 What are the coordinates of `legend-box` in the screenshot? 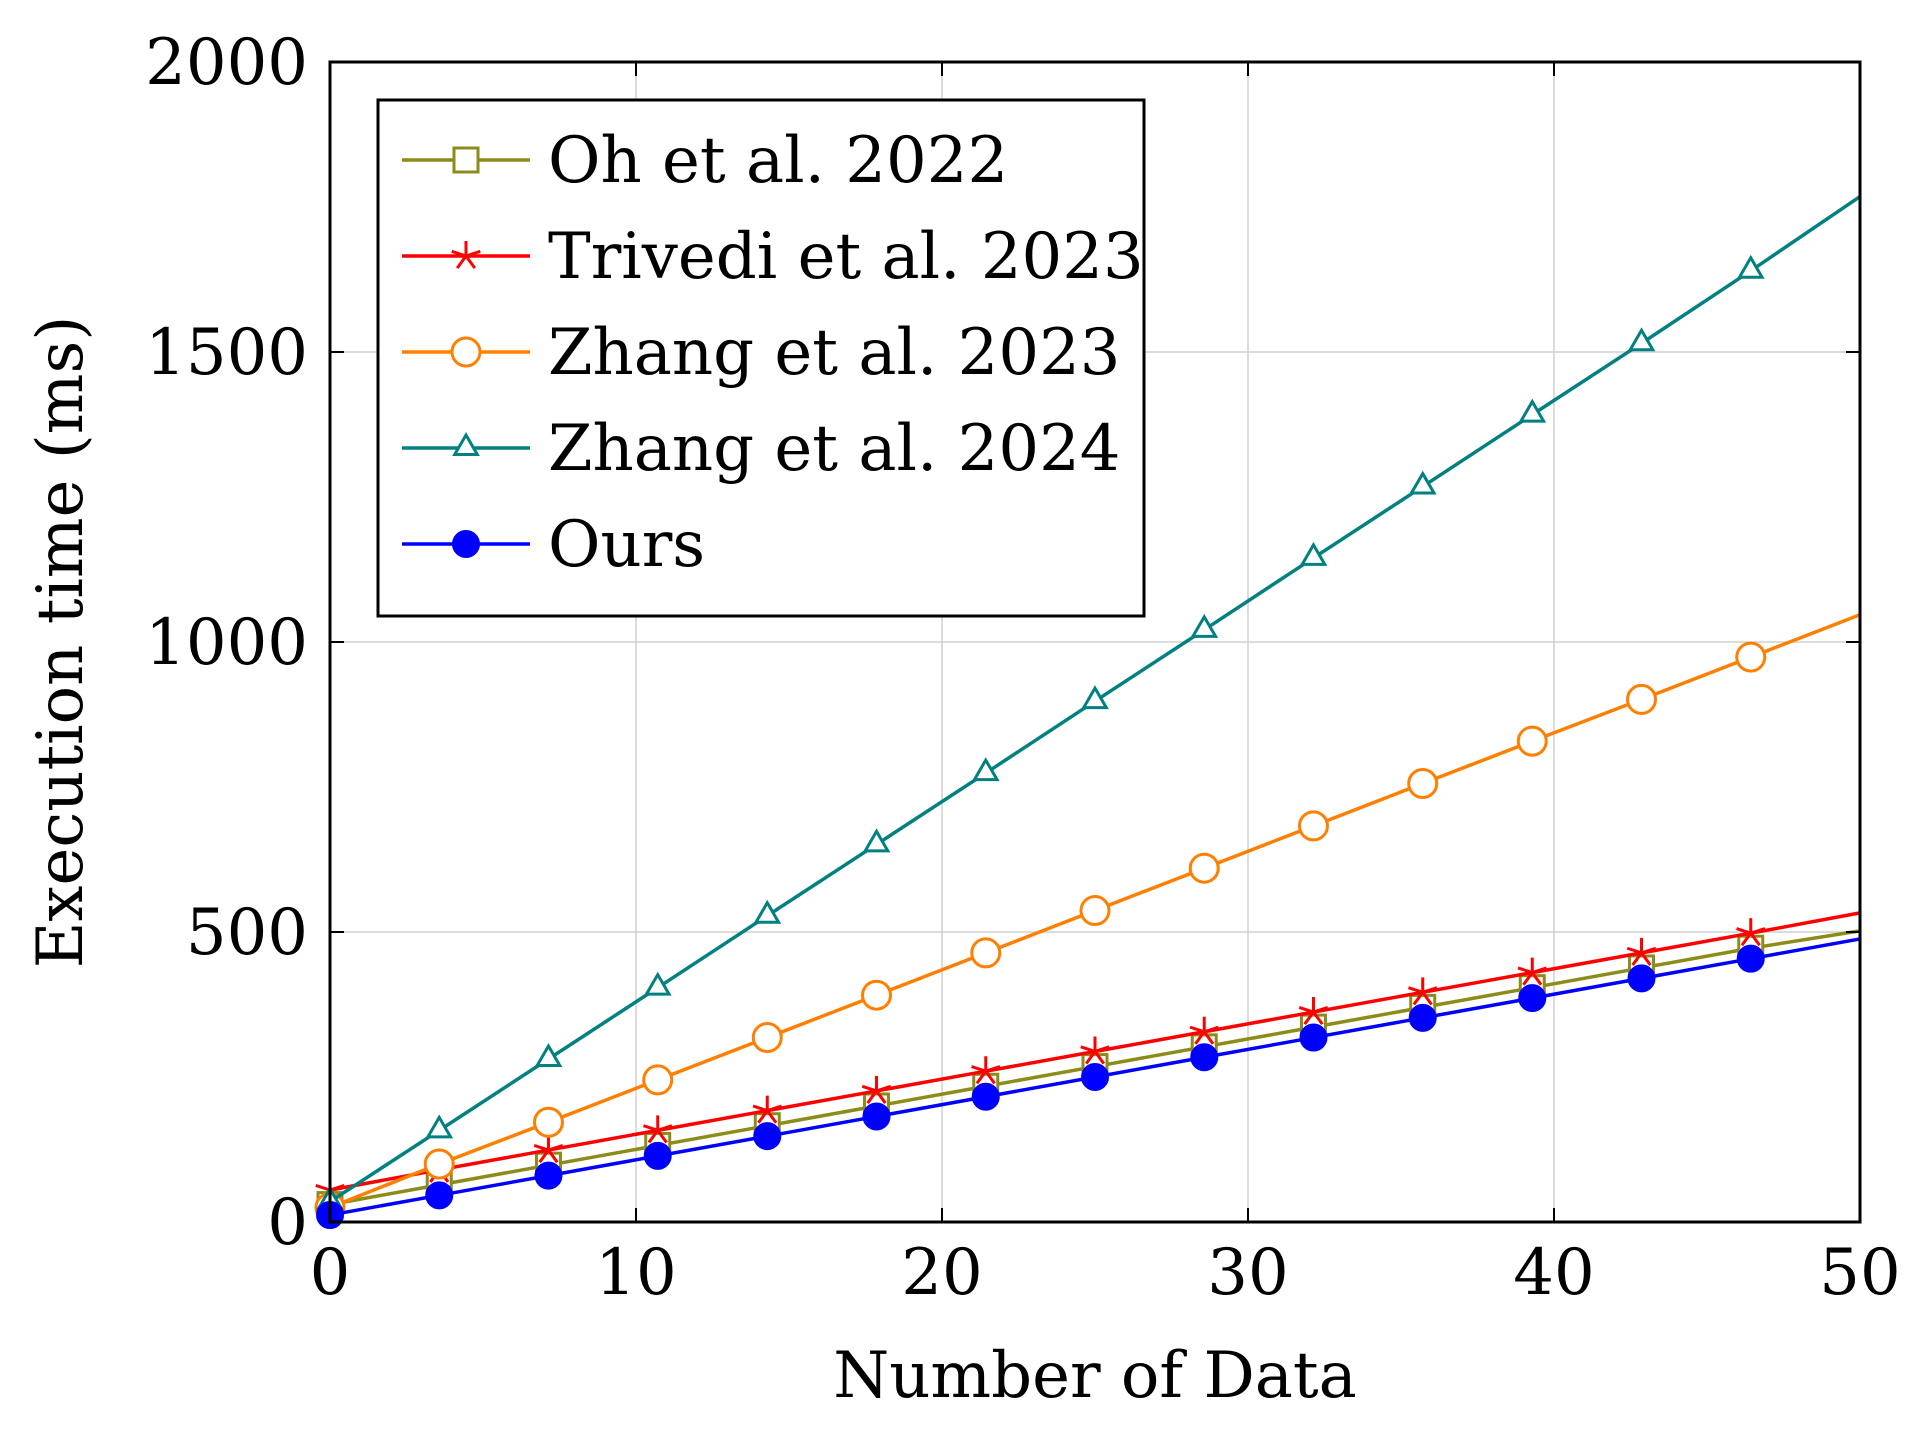 It's located at (761, 358).